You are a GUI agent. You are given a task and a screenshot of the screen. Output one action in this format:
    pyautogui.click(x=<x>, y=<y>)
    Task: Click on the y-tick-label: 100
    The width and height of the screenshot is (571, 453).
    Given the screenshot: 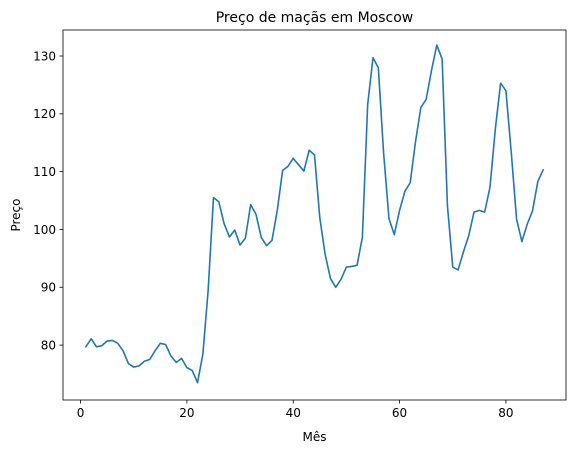 What is the action you would take?
    pyautogui.click(x=44, y=230)
    